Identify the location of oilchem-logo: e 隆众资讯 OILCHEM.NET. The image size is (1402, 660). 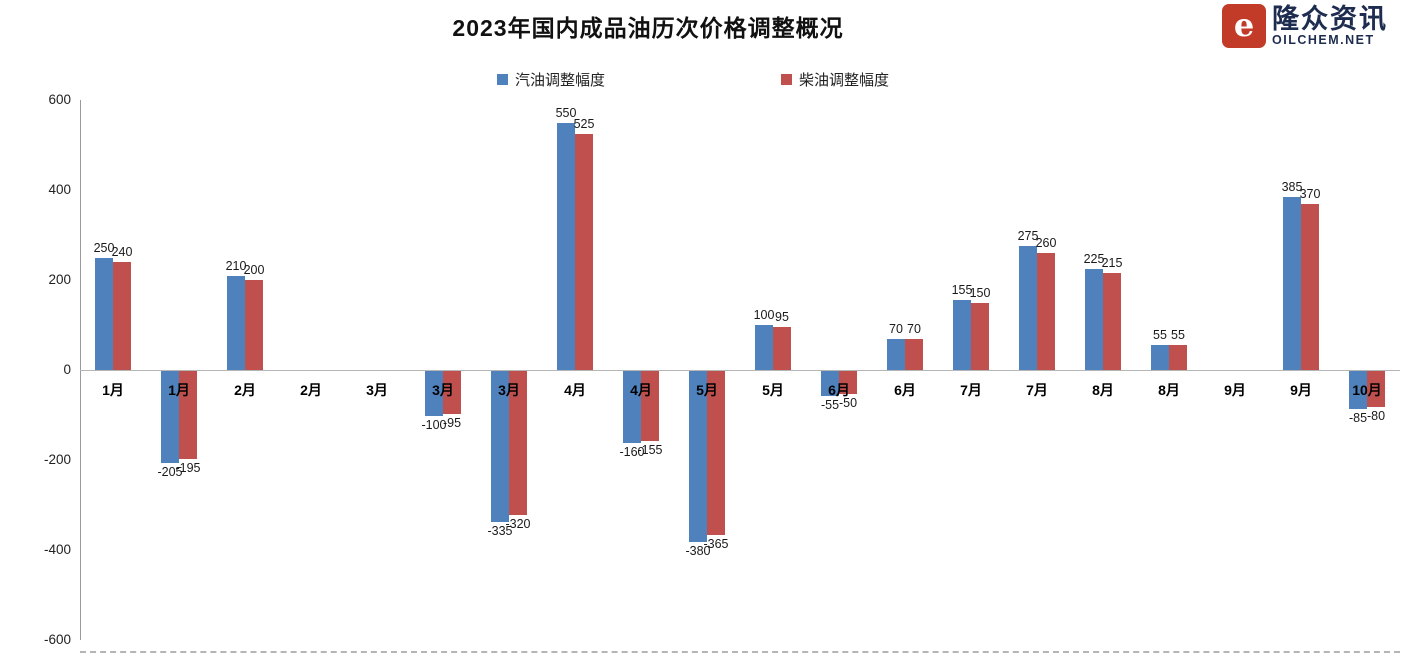
(1305, 26).